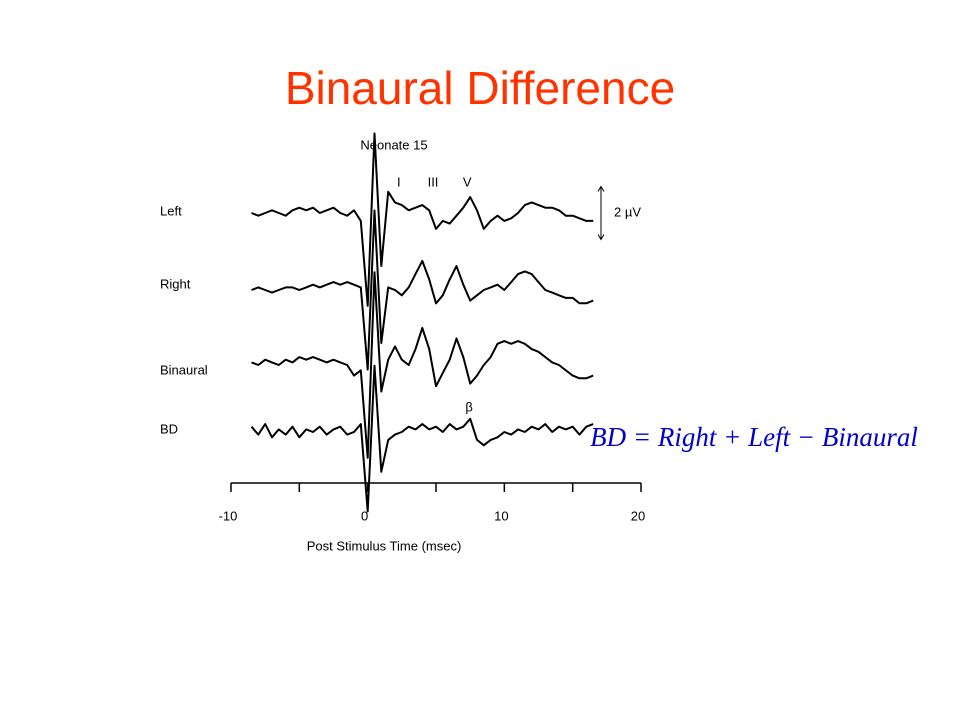  I want to click on series-label: BD, so click(169, 428).